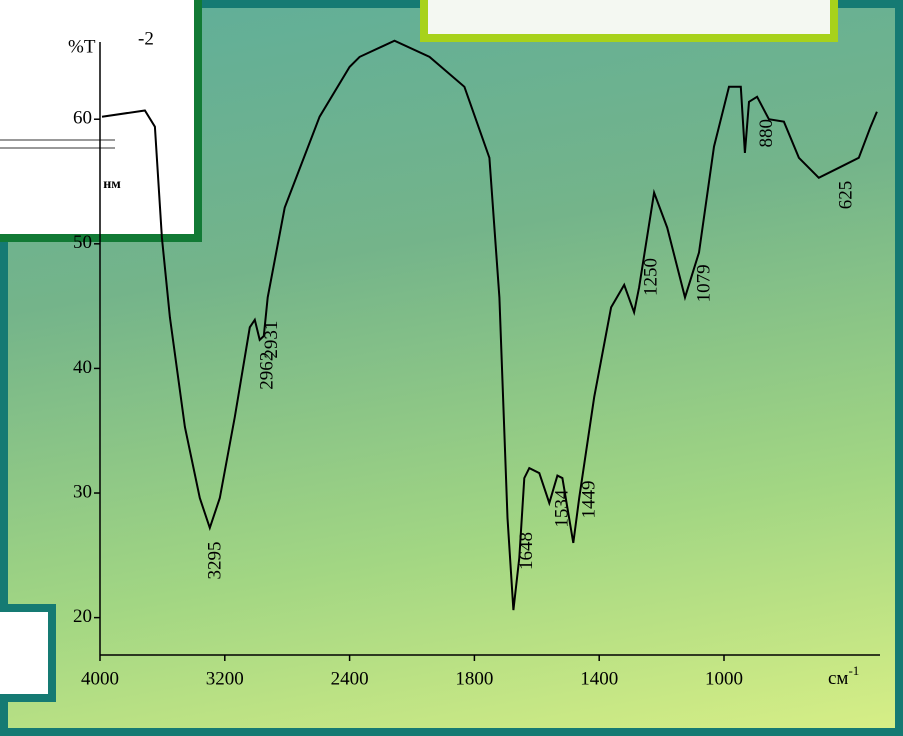 This screenshot has height=736, width=903. Describe the element at coordinates (82, 367) in the screenshot. I see `y-tick-label: 40` at that location.